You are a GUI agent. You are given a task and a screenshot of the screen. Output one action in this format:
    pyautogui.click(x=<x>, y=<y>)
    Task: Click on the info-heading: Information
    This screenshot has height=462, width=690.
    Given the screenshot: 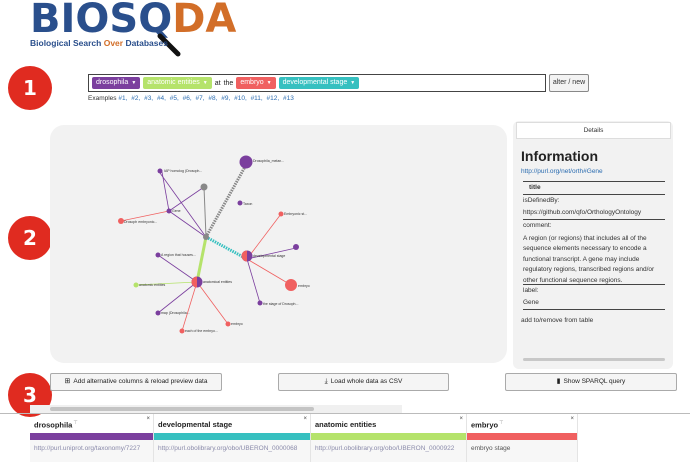 What is the action you would take?
    pyautogui.click(x=559, y=156)
    